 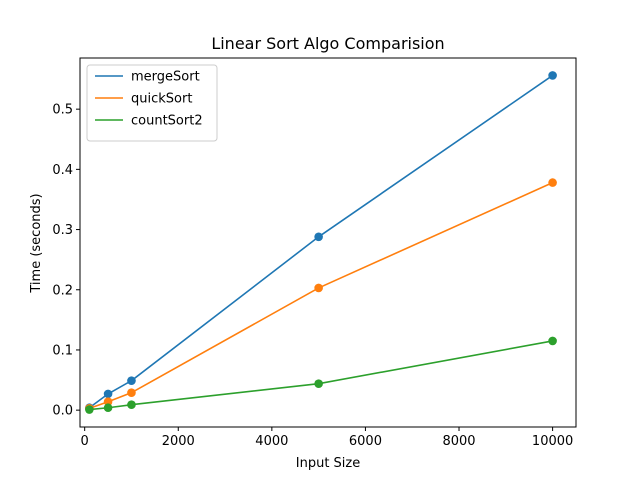 What do you see at coordinates (36, 243) in the screenshot?
I see `y-axis-label: Time (seconds)` at bounding box center [36, 243].